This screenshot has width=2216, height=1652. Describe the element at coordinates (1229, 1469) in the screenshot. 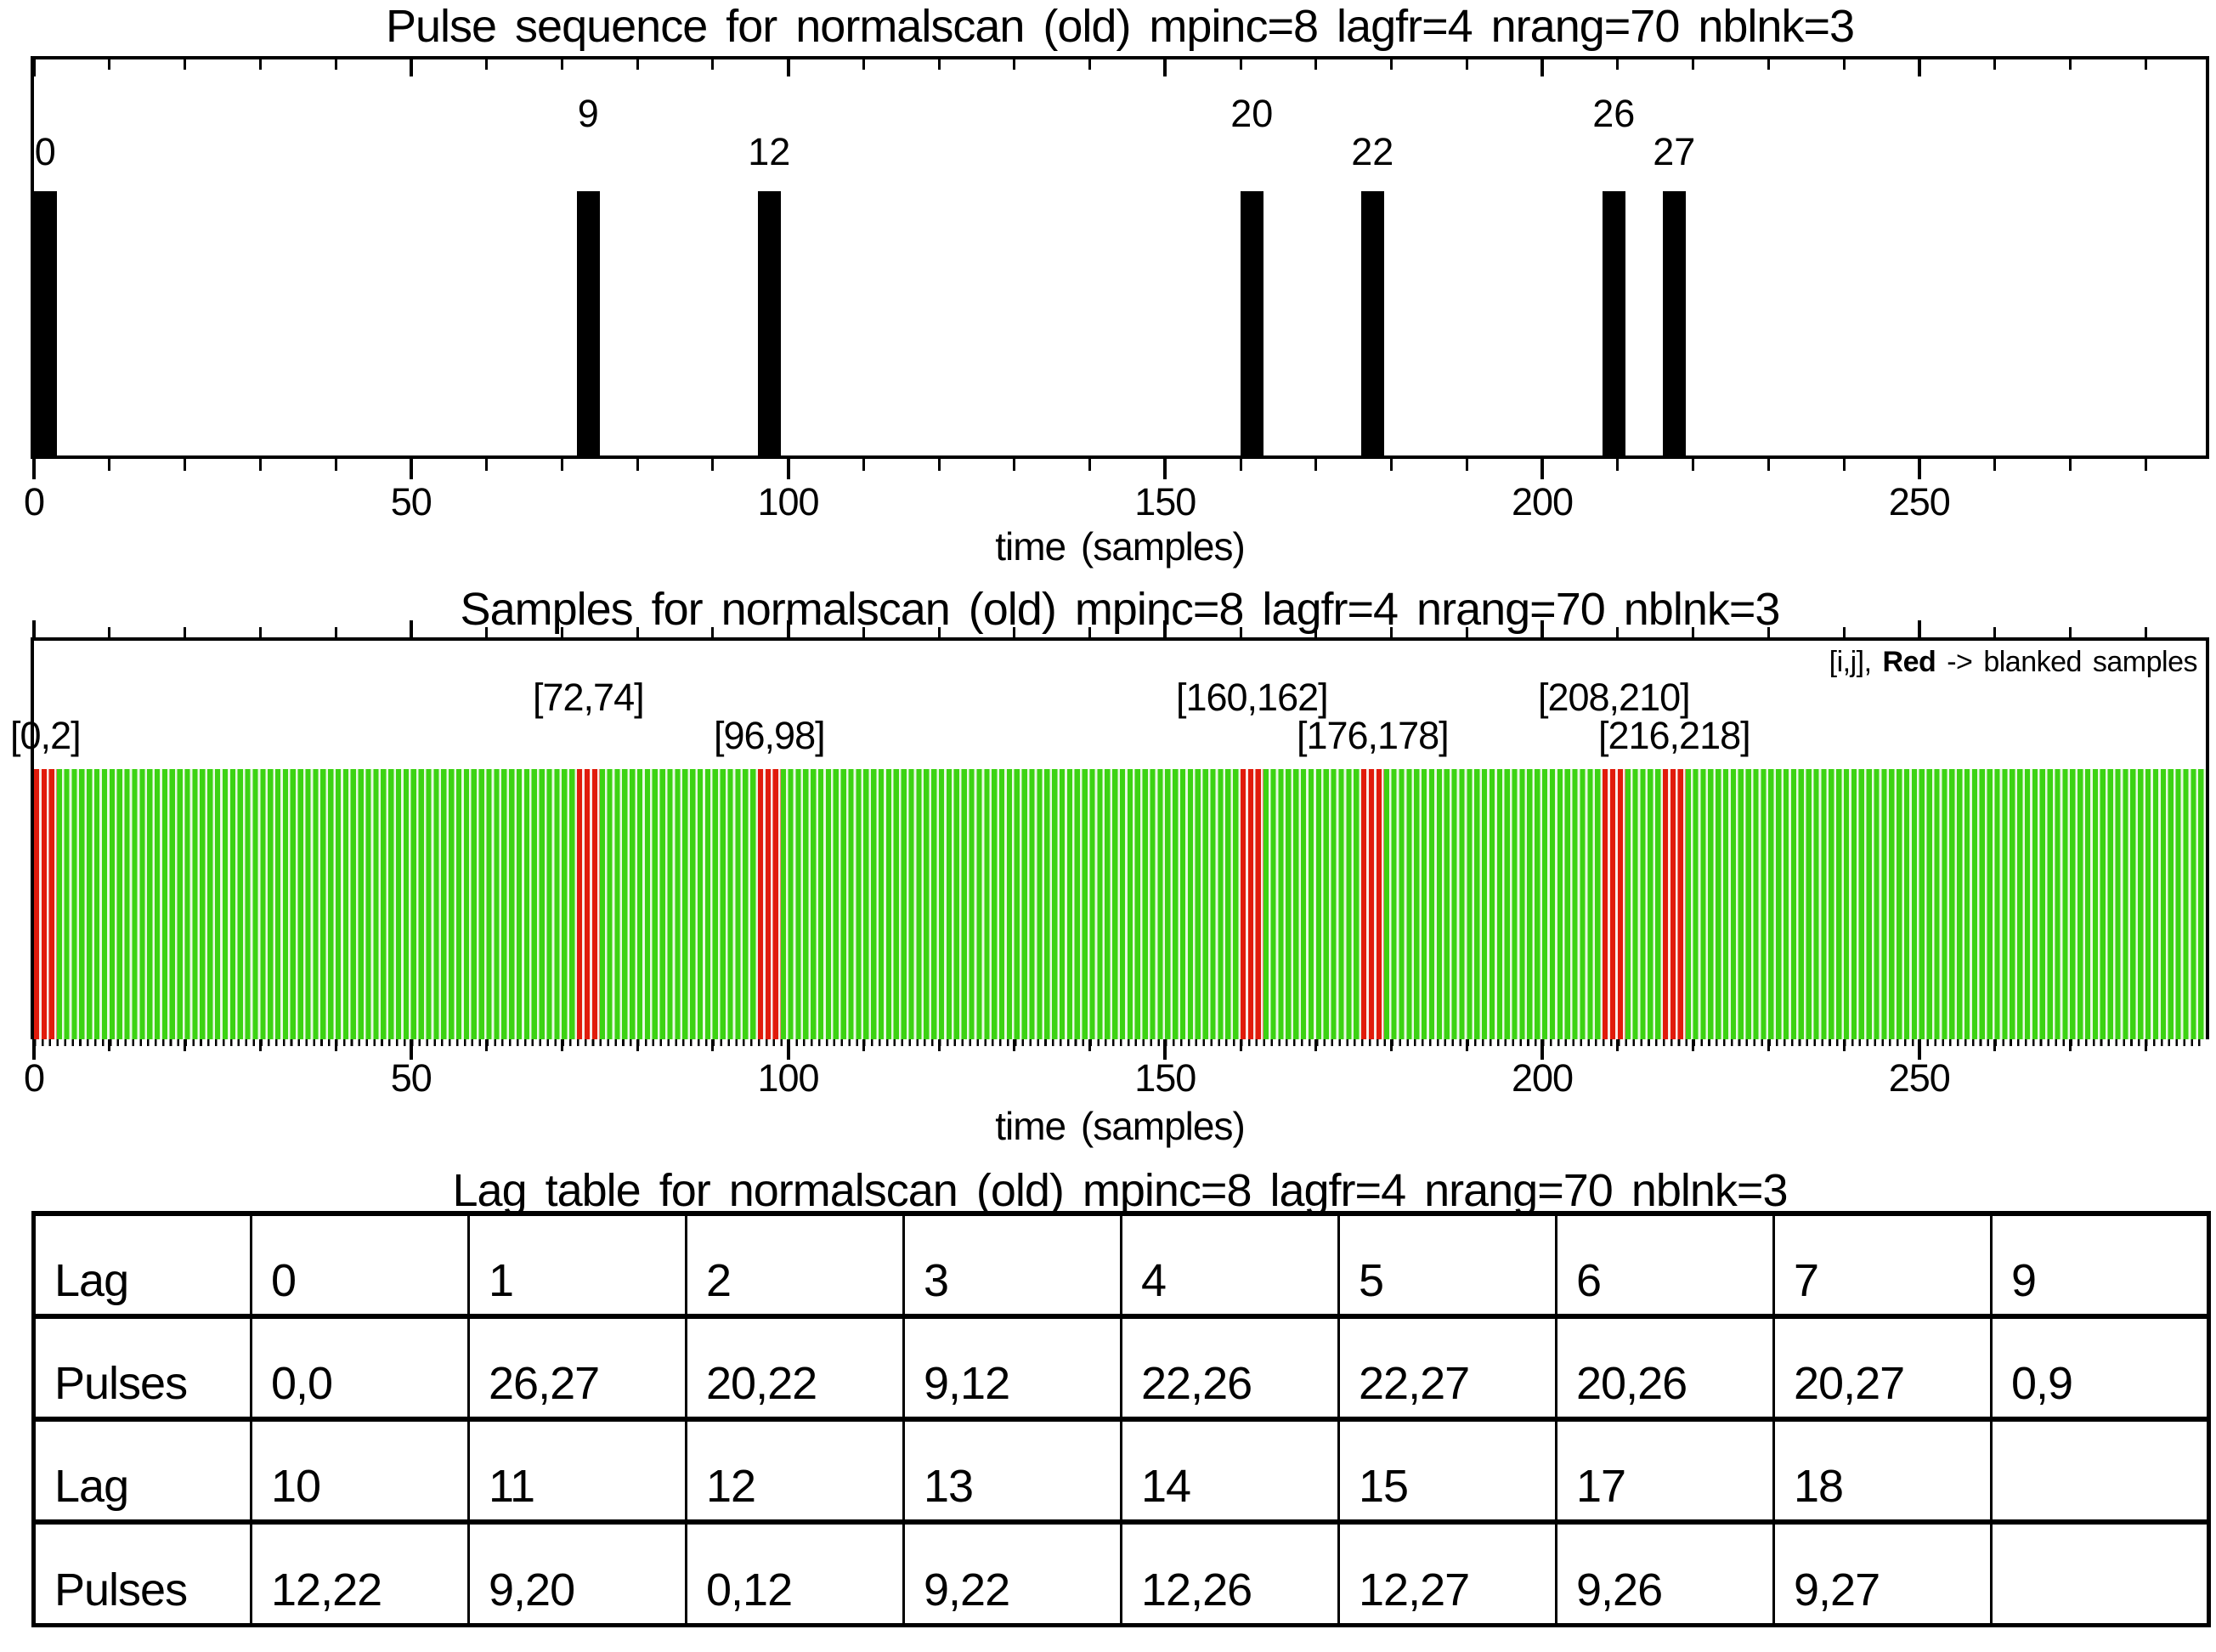

I see `lag-table-cell: 14` at that location.